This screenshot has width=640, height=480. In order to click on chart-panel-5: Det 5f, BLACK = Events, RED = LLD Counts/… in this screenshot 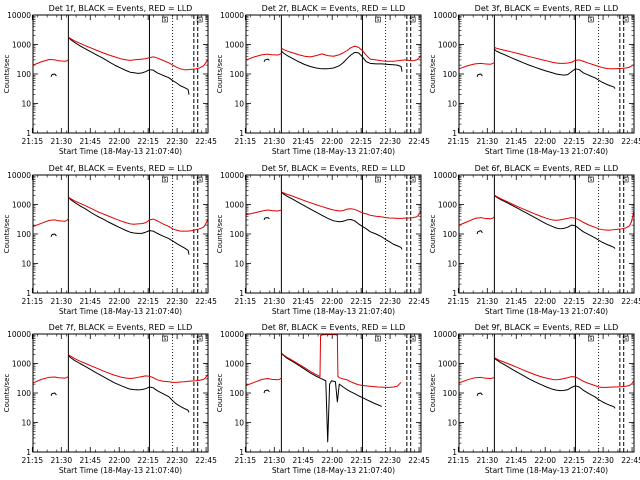, I will do `click(323, 240)`.